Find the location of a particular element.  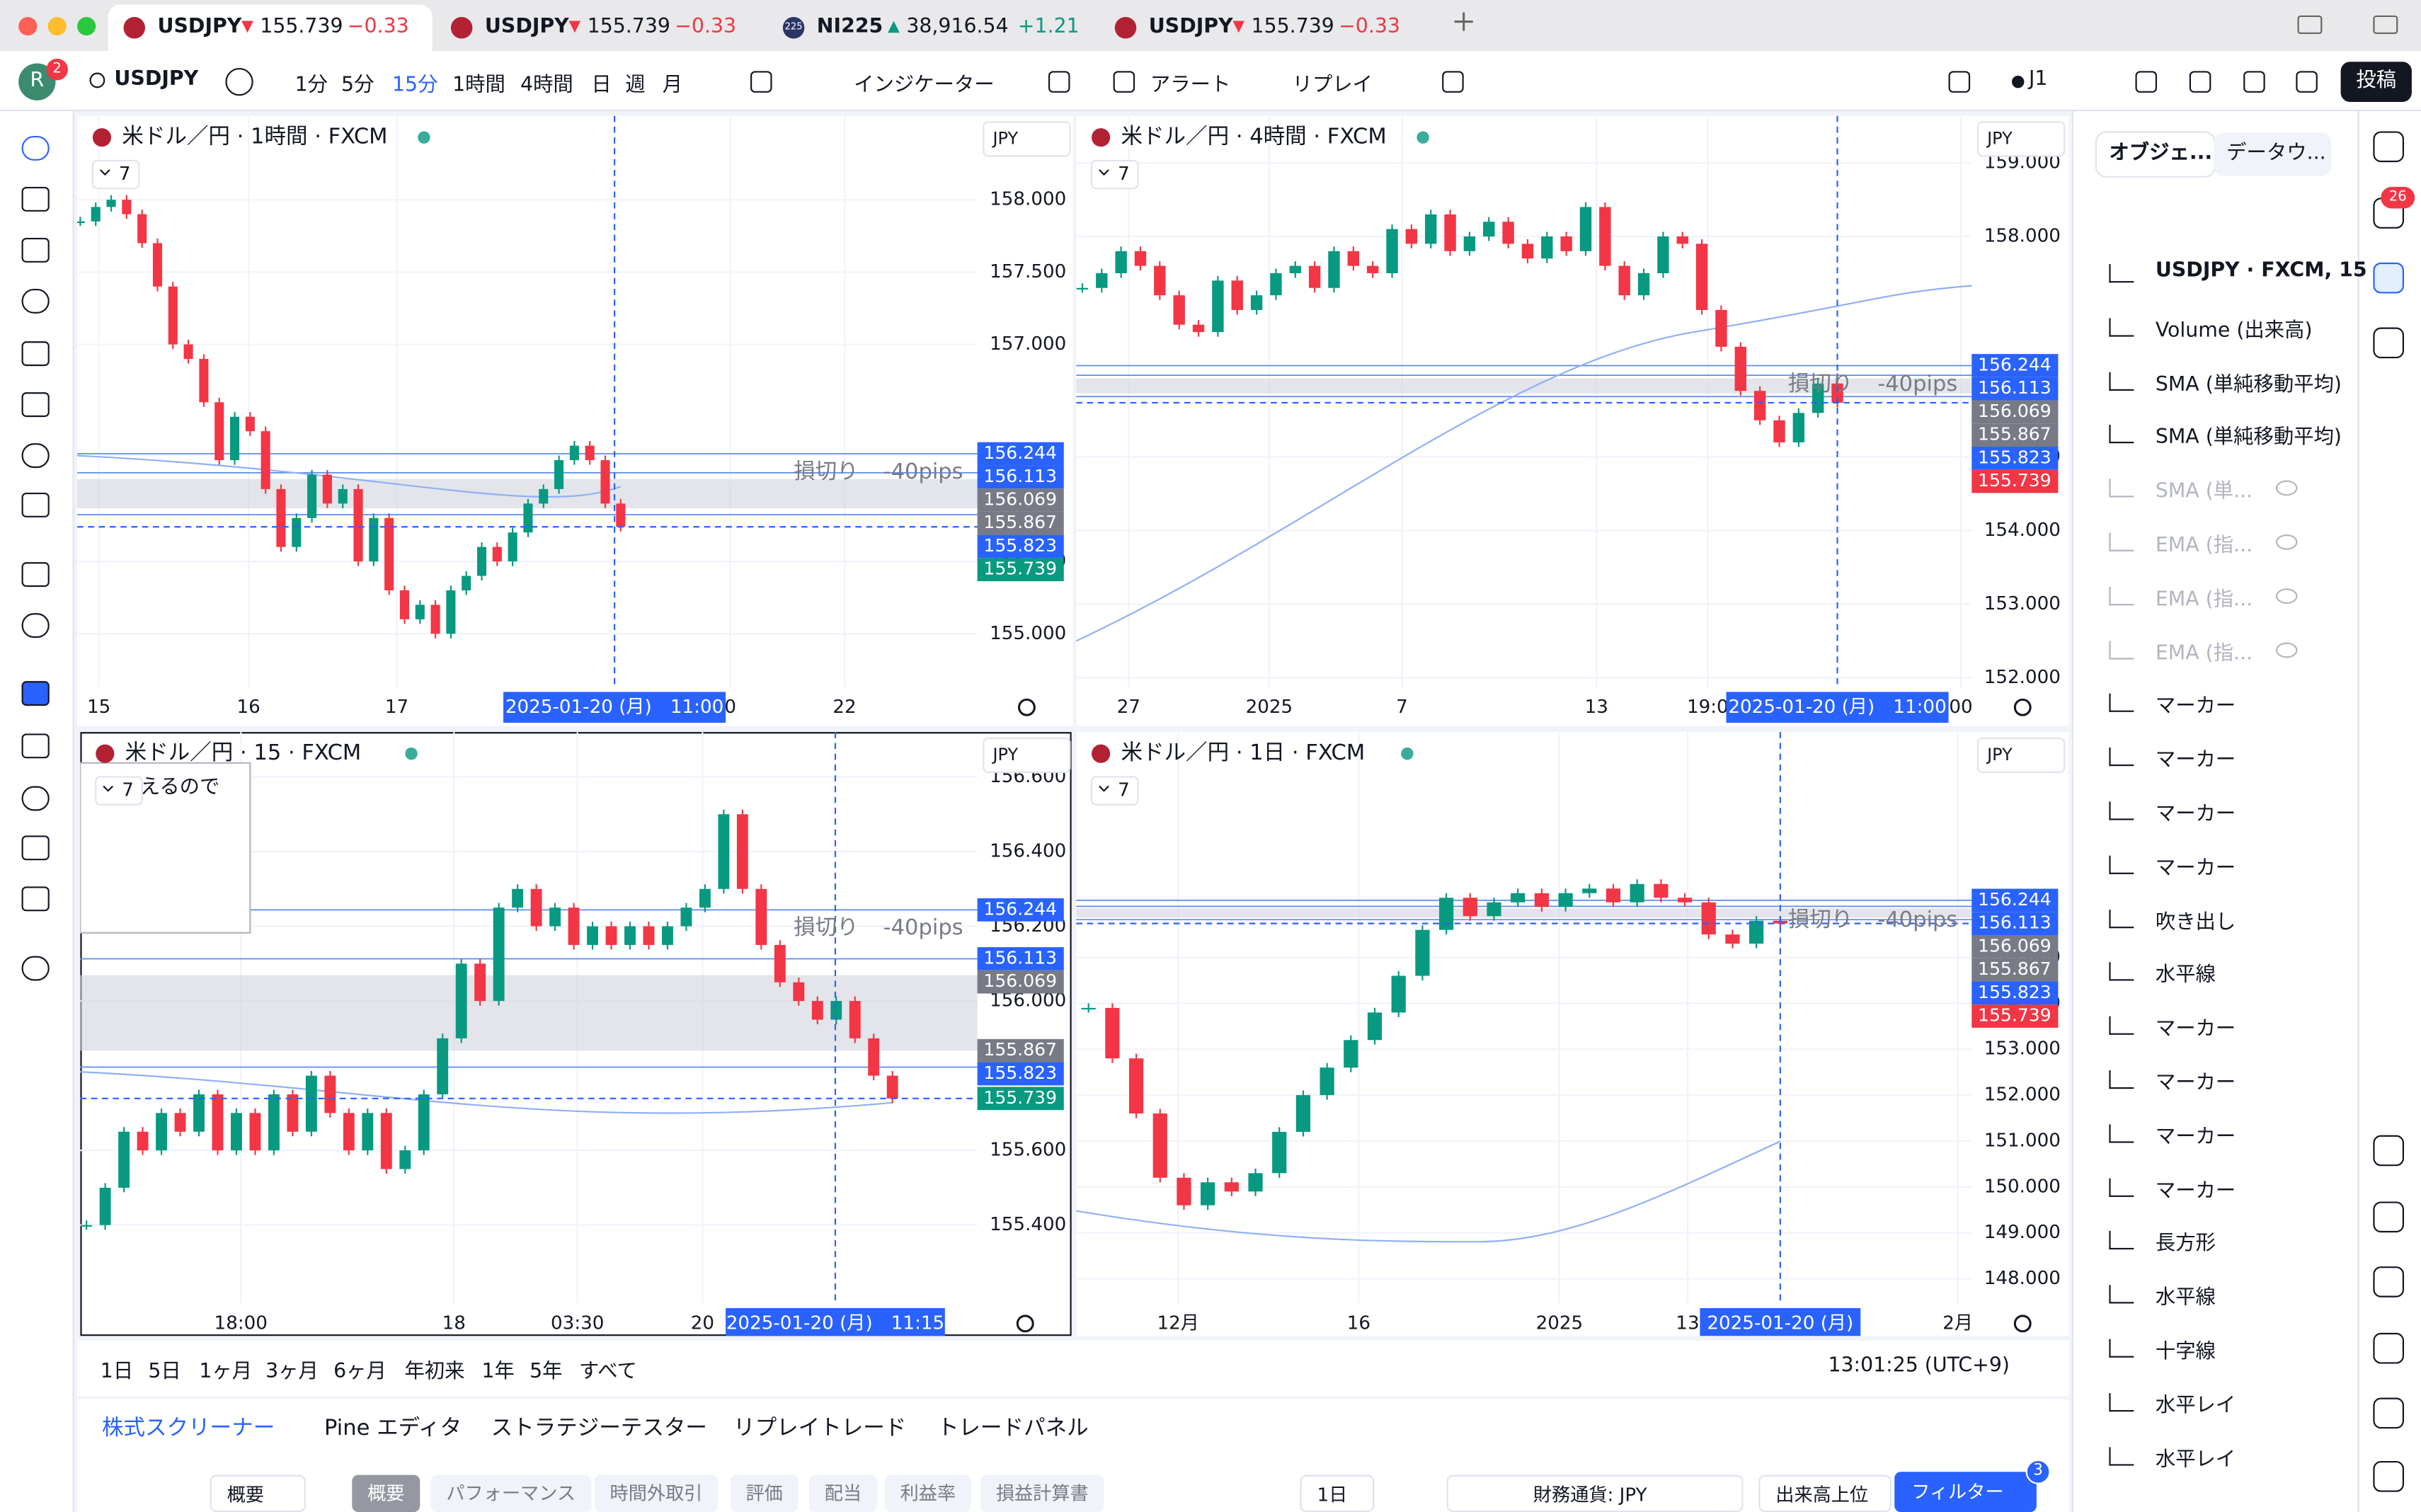

minimize-button is located at coordinates (57, 26).